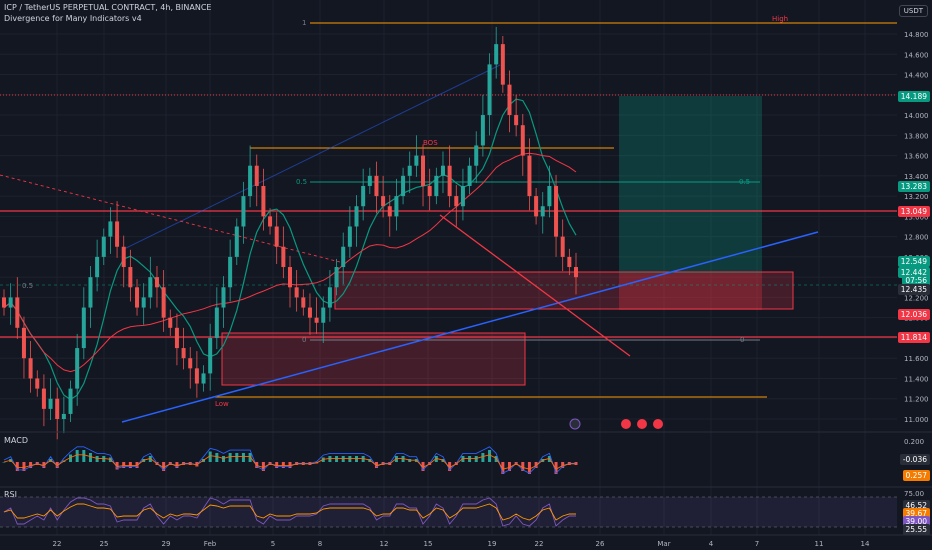 This screenshot has height=550, width=932. Describe the element at coordinates (73, 18) in the screenshot. I see `indicator-title: Divergence for Many Indicators v4` at that location.